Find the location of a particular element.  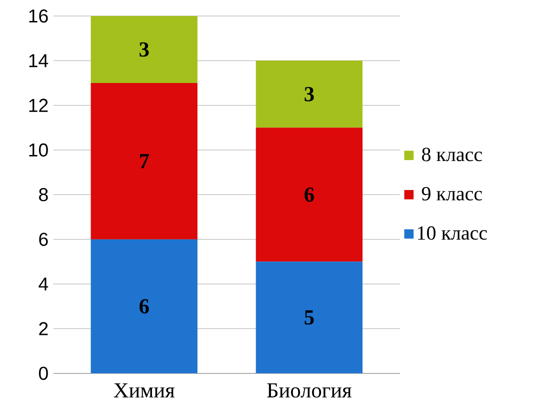

y-tick-label: 4 is located at coordinates (43, 284).